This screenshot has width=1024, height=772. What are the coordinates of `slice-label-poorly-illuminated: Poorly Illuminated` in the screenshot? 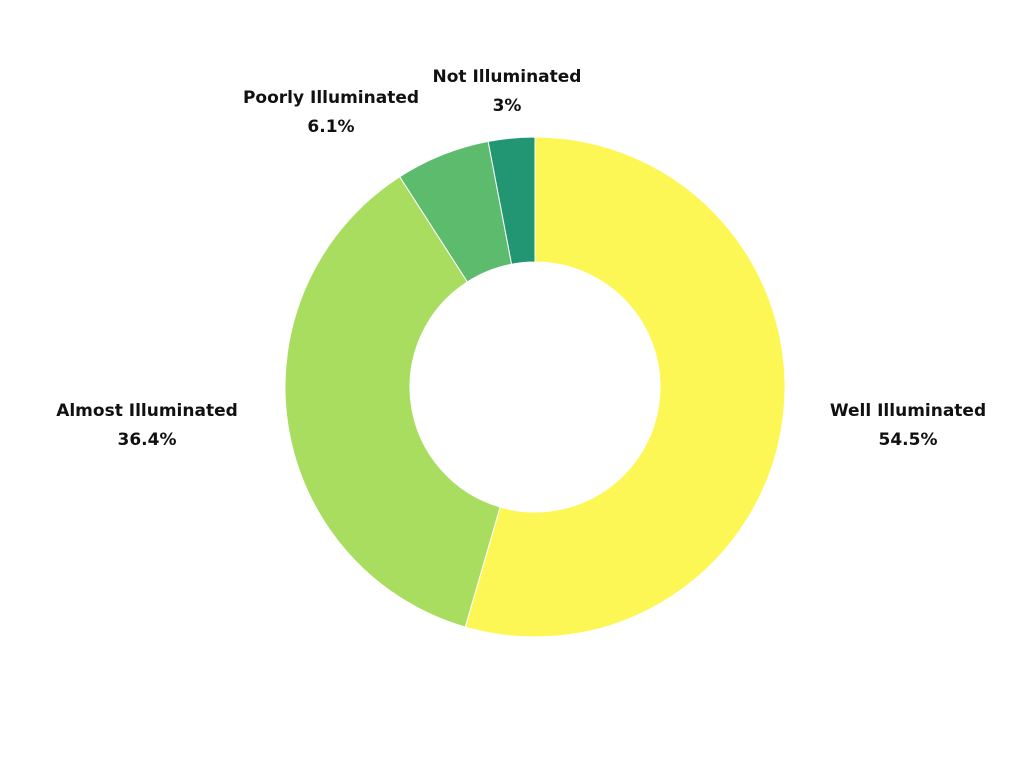 It's located at (331, 98).